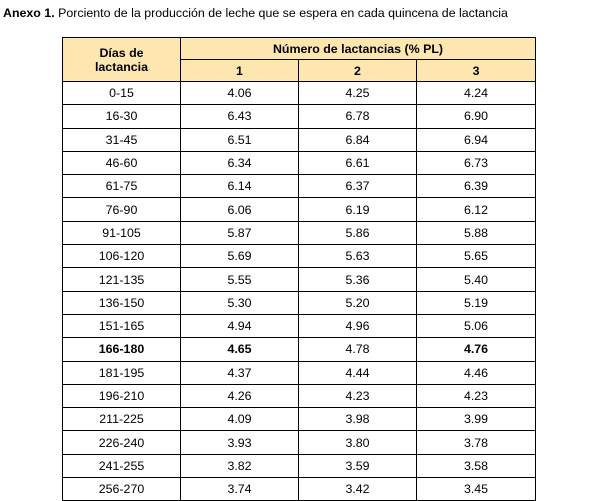 Image resolution: width=600 pixels, height=501 pixels. I want to click on cell-lactation-2: 3.59, so click(357, 466).